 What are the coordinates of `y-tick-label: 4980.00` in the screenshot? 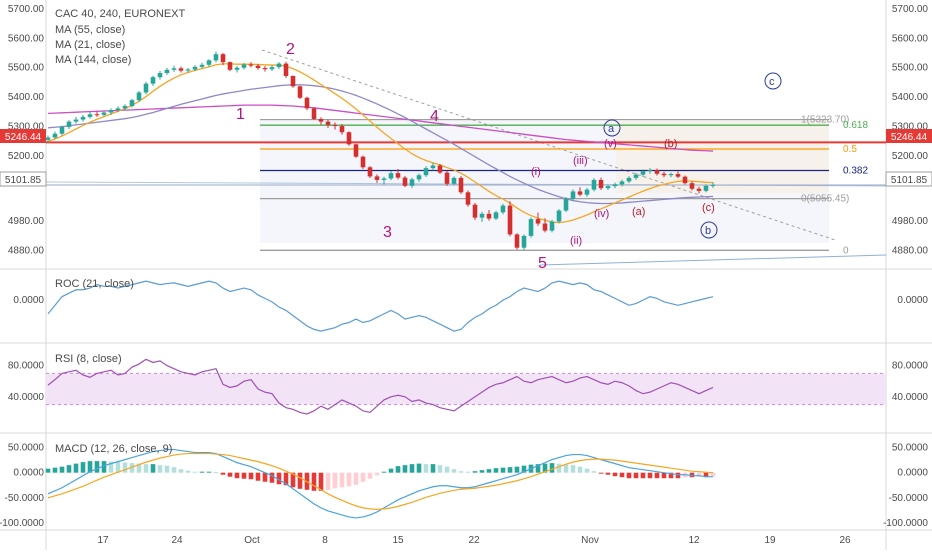 It's located at (26, 221).